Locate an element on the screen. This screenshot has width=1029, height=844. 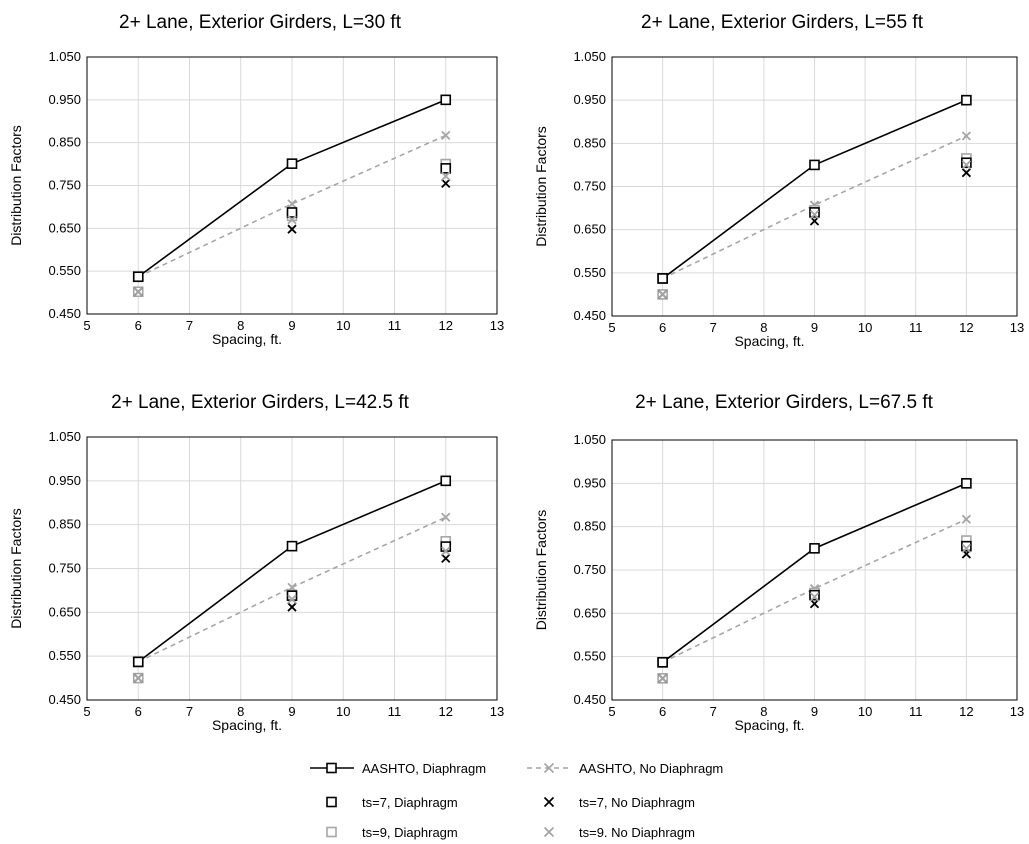
legend-item-ts7-no-diaphragm: ts=7, No Diaphragm is located at coordinates (610, 802).